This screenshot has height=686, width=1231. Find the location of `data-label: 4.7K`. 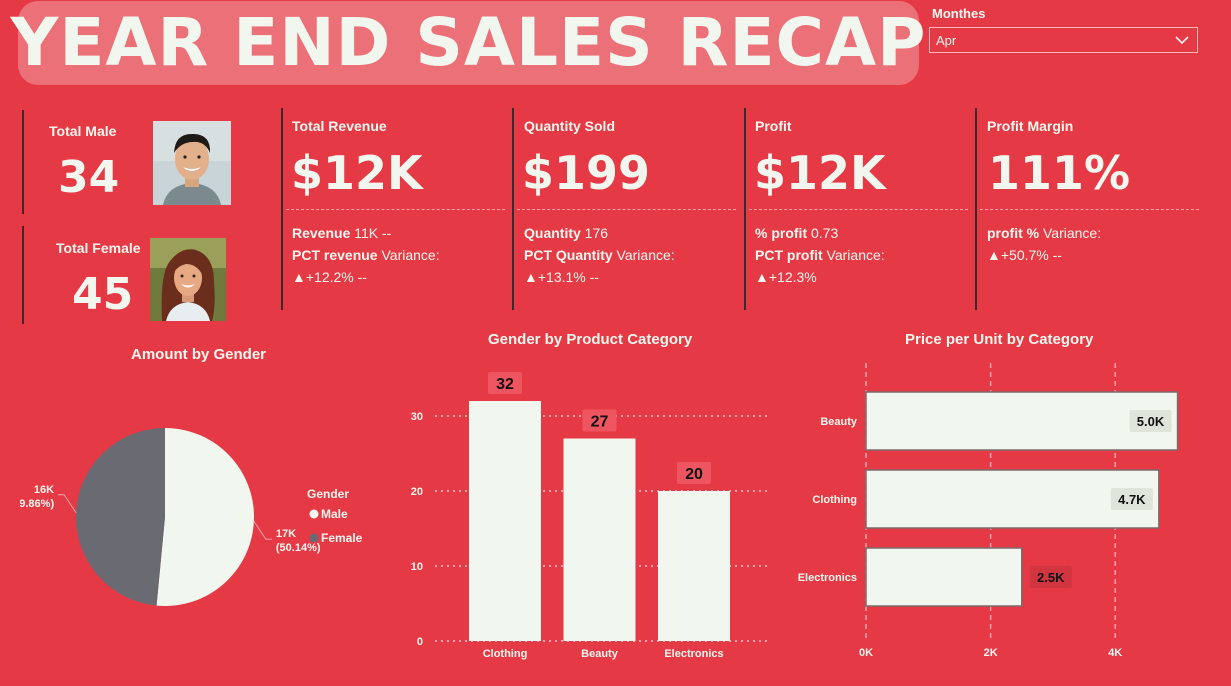

data-label: 4.7K is located at coordinates (1132, 499).